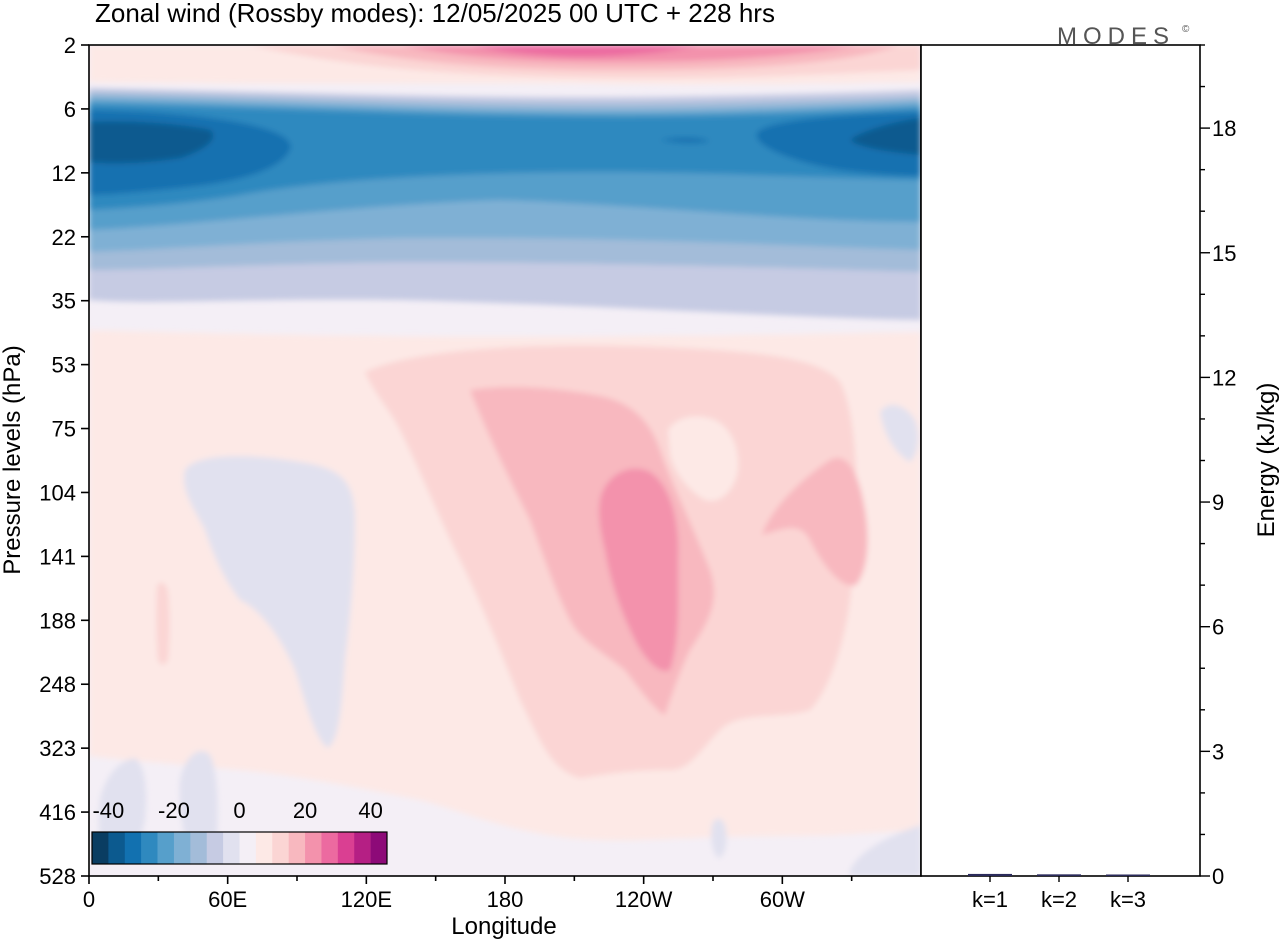  Describe the element at coordinates (1224, 253) in the screenshot. I see `energy-tick-label: 15` at that location.